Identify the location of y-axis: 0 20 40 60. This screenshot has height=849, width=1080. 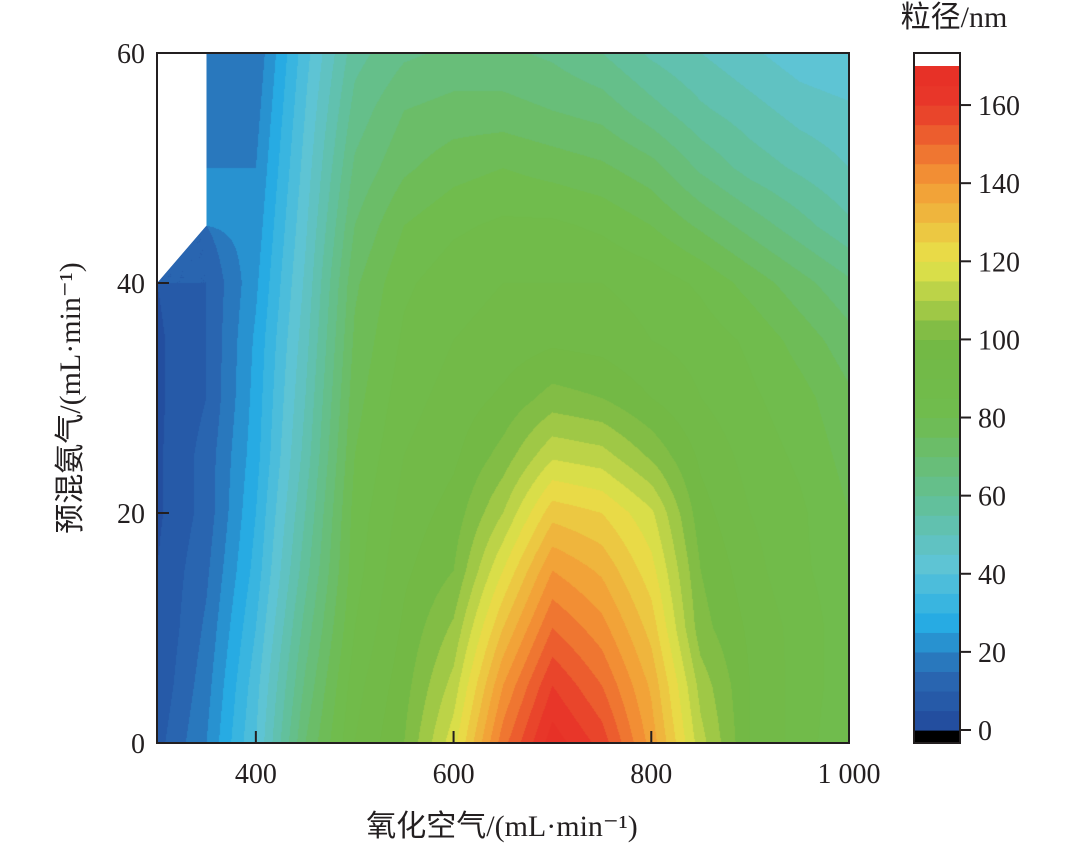
(143, 399).